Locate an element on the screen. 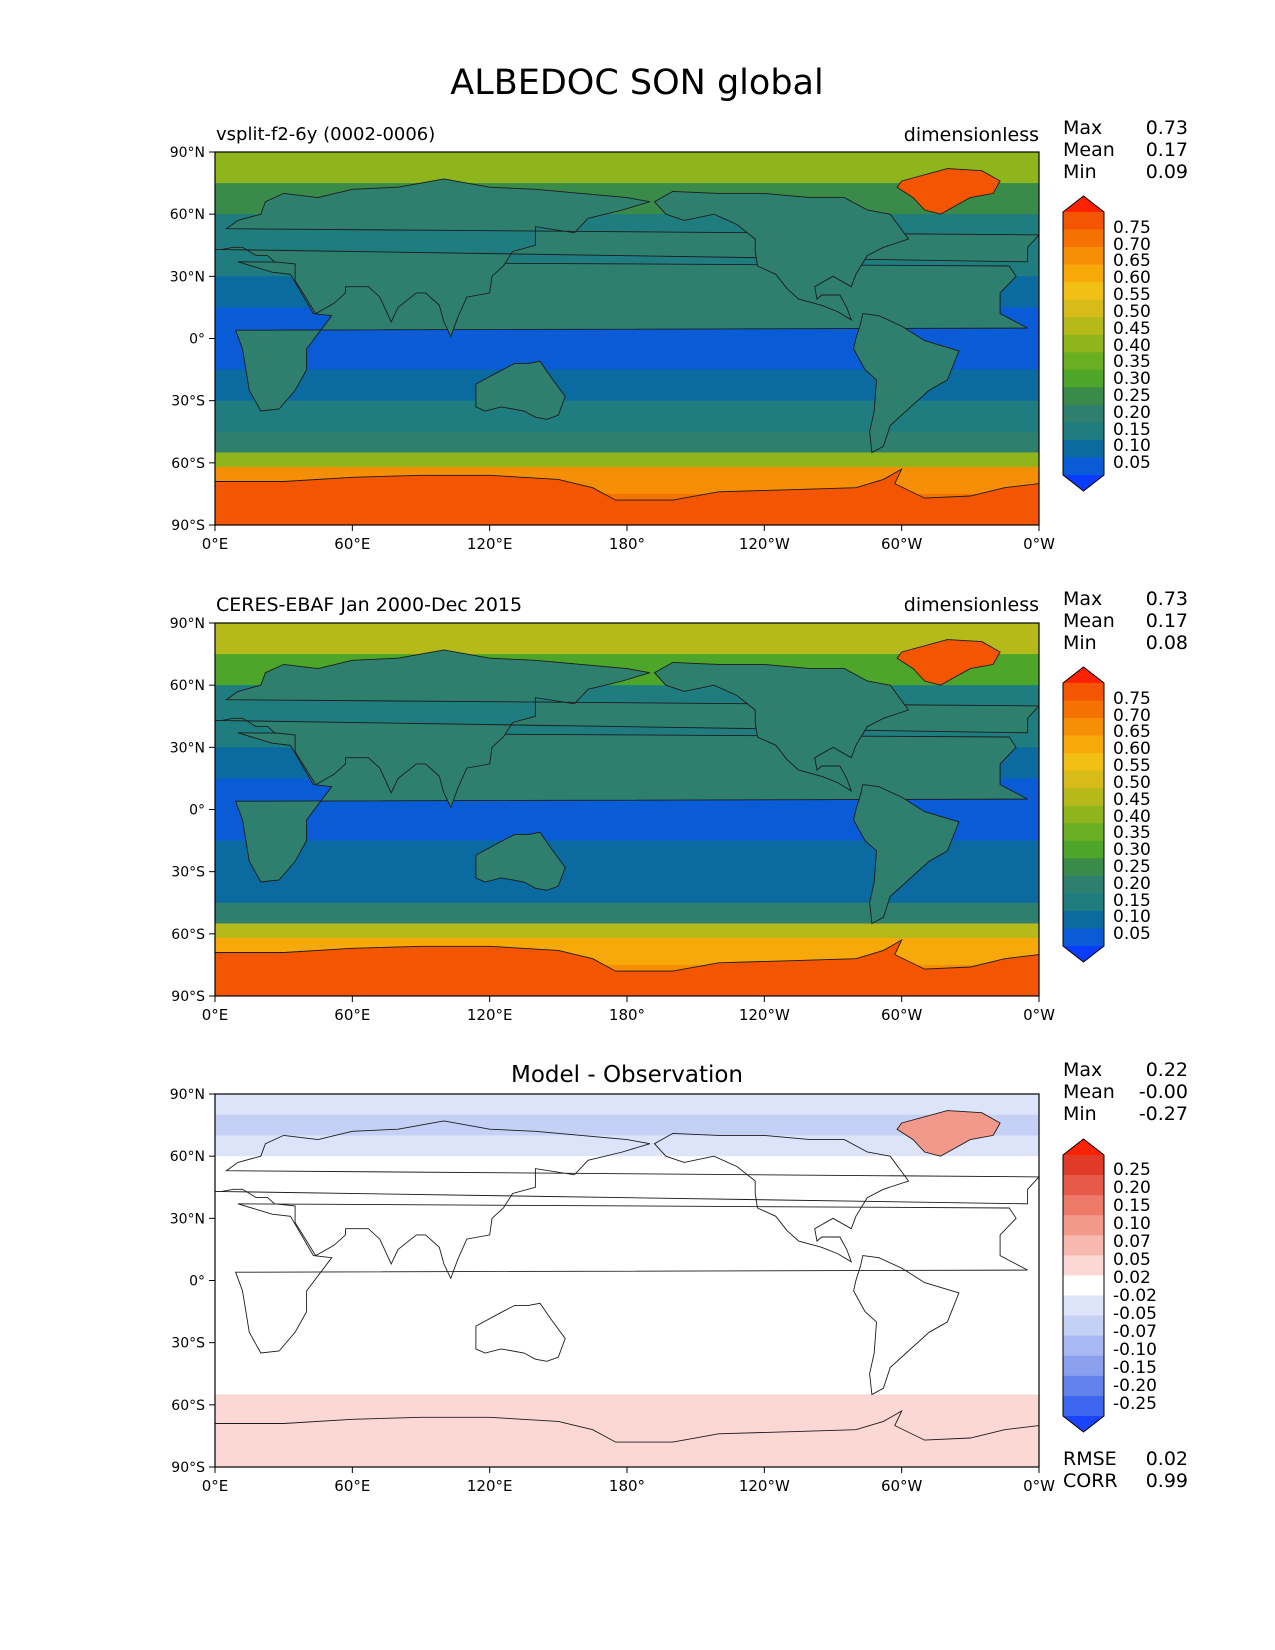 This screenshot has width=1275, height=1650. colorbar-tick-label: -0.15 is located at coordinates (1135, 1368).